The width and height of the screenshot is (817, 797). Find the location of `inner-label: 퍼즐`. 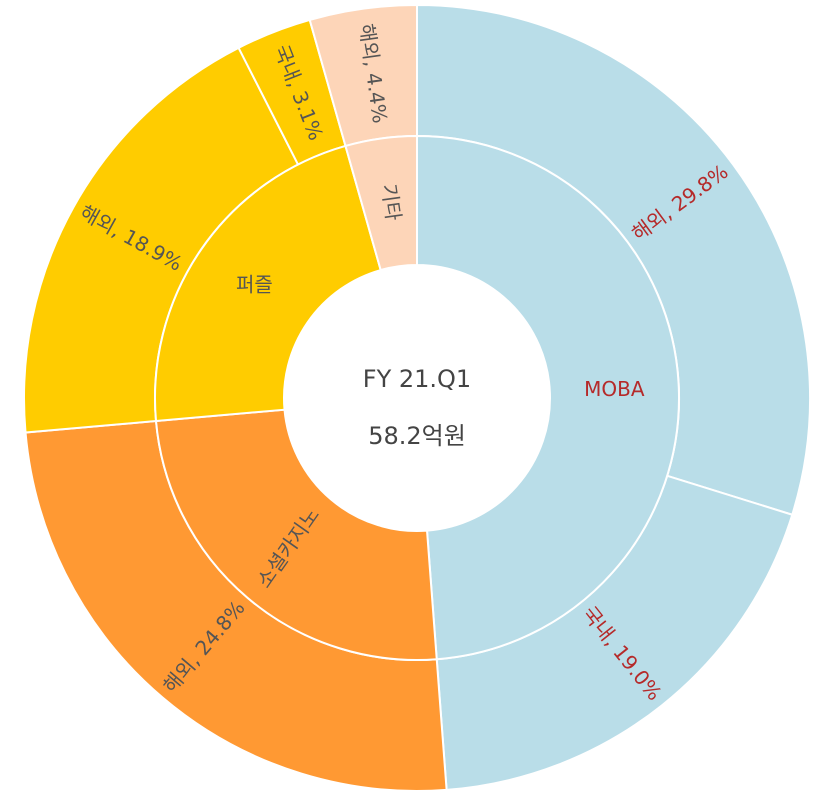

inner-label: 퍼즐 is located at coordinates (254, 284).